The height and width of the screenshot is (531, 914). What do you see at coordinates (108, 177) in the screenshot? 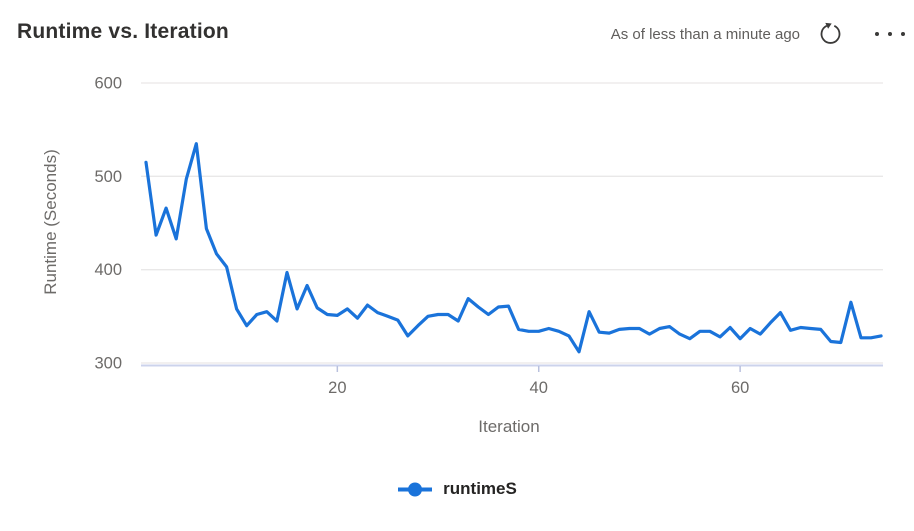
I see `y-tick-label-500: 500` at bounding box center [108, 177].